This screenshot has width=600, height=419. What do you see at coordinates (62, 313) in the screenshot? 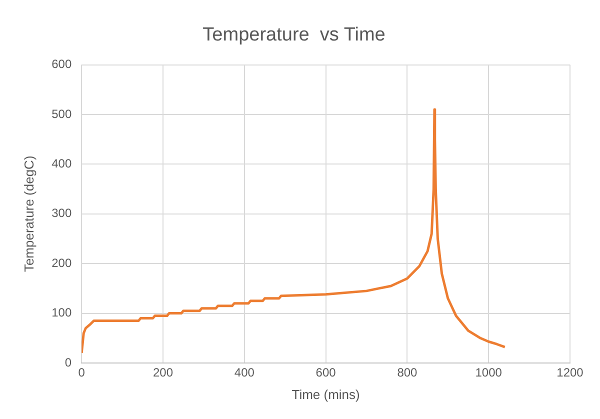
I see `y-tick-label: 100` at bounding box center [62, 313].